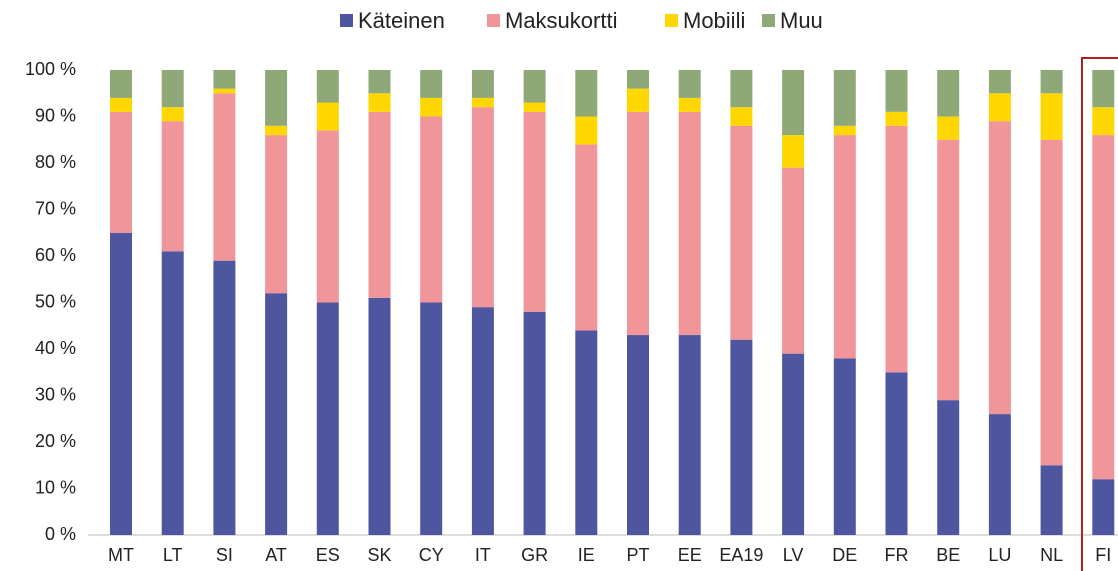  What do you see at coordinates (276, 555) in the screenshot?
I see `x-tick-label: AT` at bounding box center [276, 555].